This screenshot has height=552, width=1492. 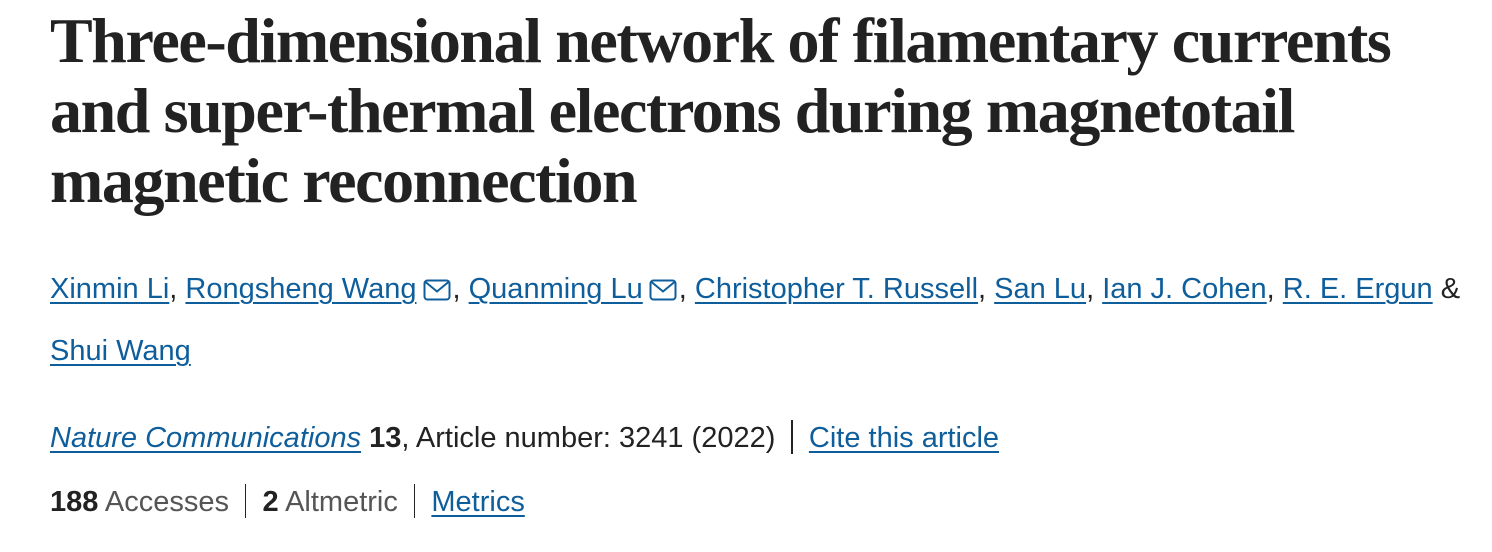 What do you see at coordinates (1184, 289) in the screenshot?
I see `author-link: Ian J. Cohen` at bounding box center [1184, 289].